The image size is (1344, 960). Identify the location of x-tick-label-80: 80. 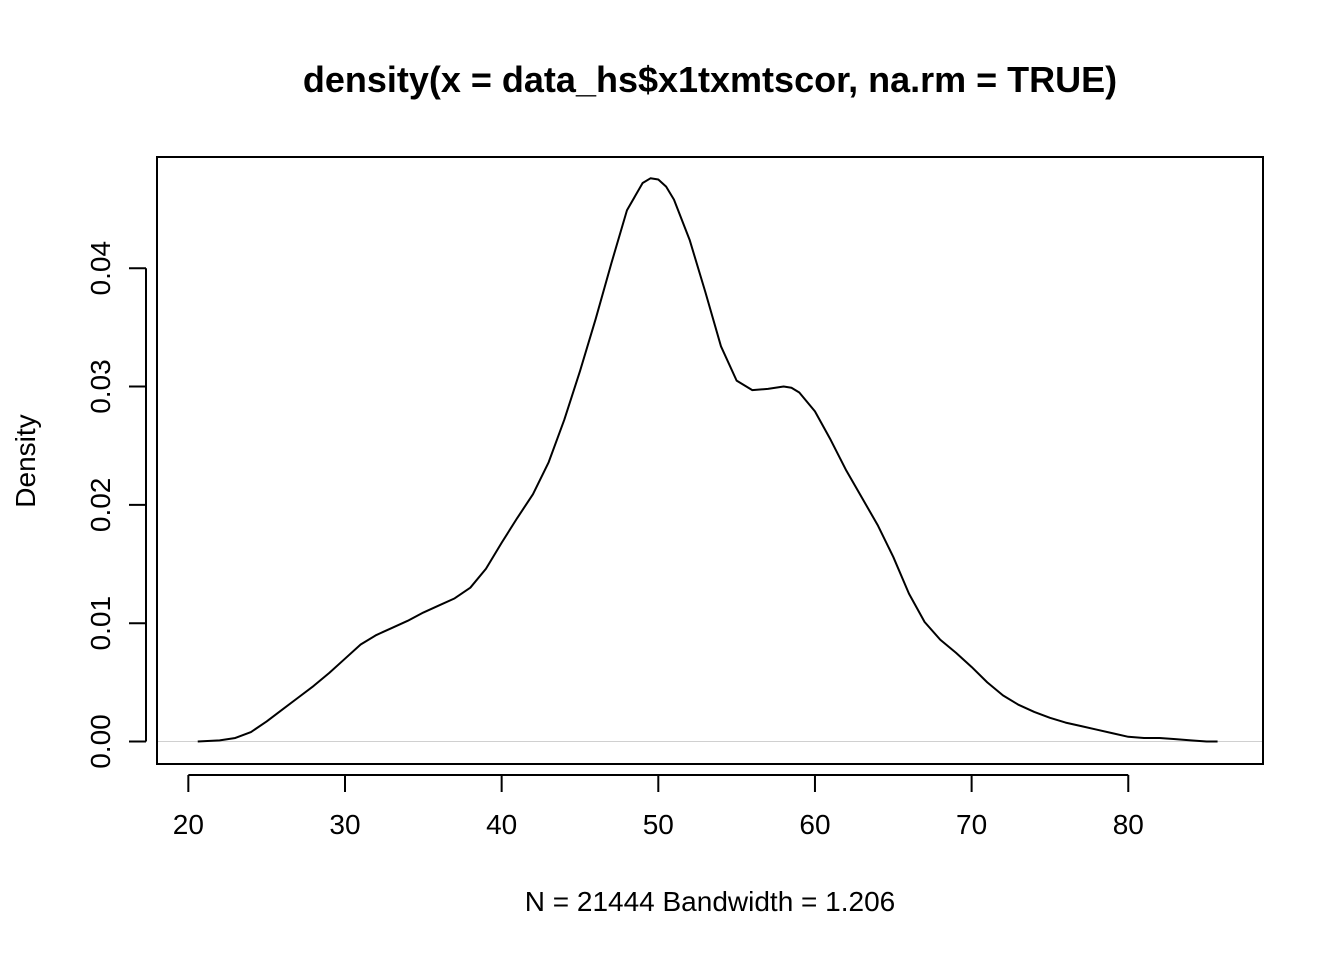
(1128, 824).